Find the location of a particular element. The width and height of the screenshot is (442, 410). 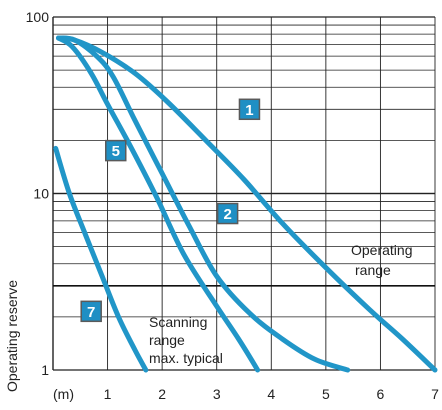

x-unit-label: (m) is located at coordinates (63, 394).